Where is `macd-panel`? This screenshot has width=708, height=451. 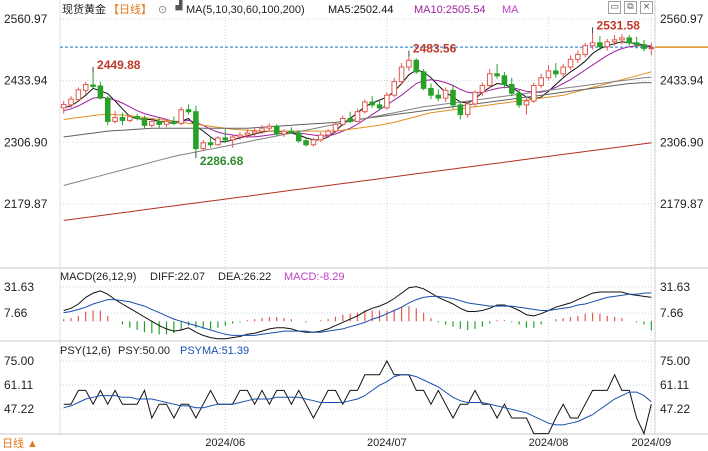
macd-panel is located at coordinates (357, 313).